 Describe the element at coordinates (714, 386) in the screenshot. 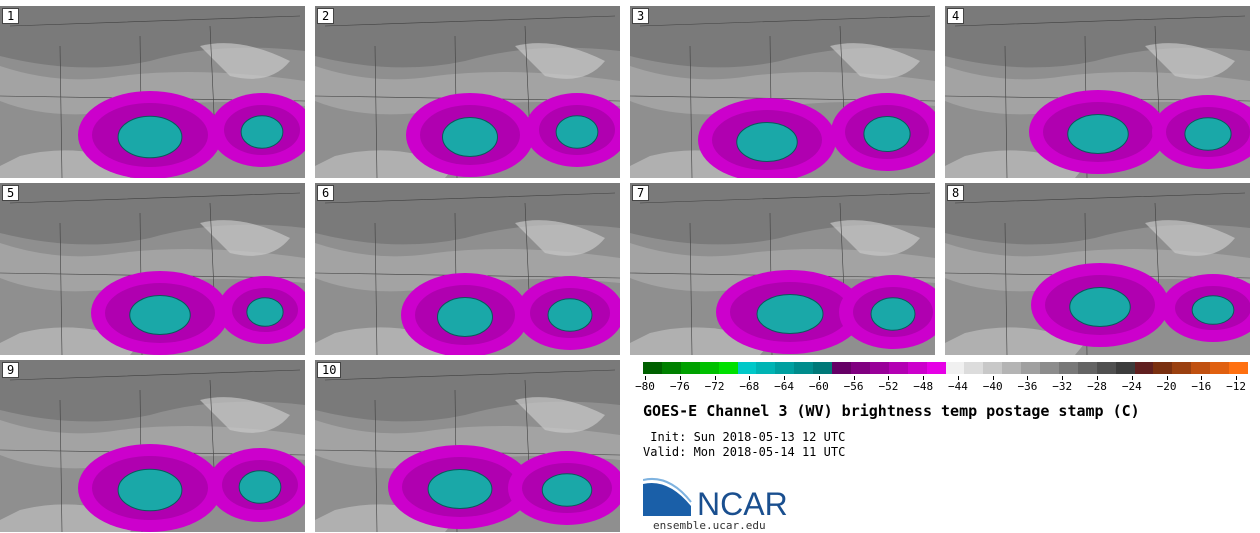

I see `colorbar-tick-label: −72` at that location.